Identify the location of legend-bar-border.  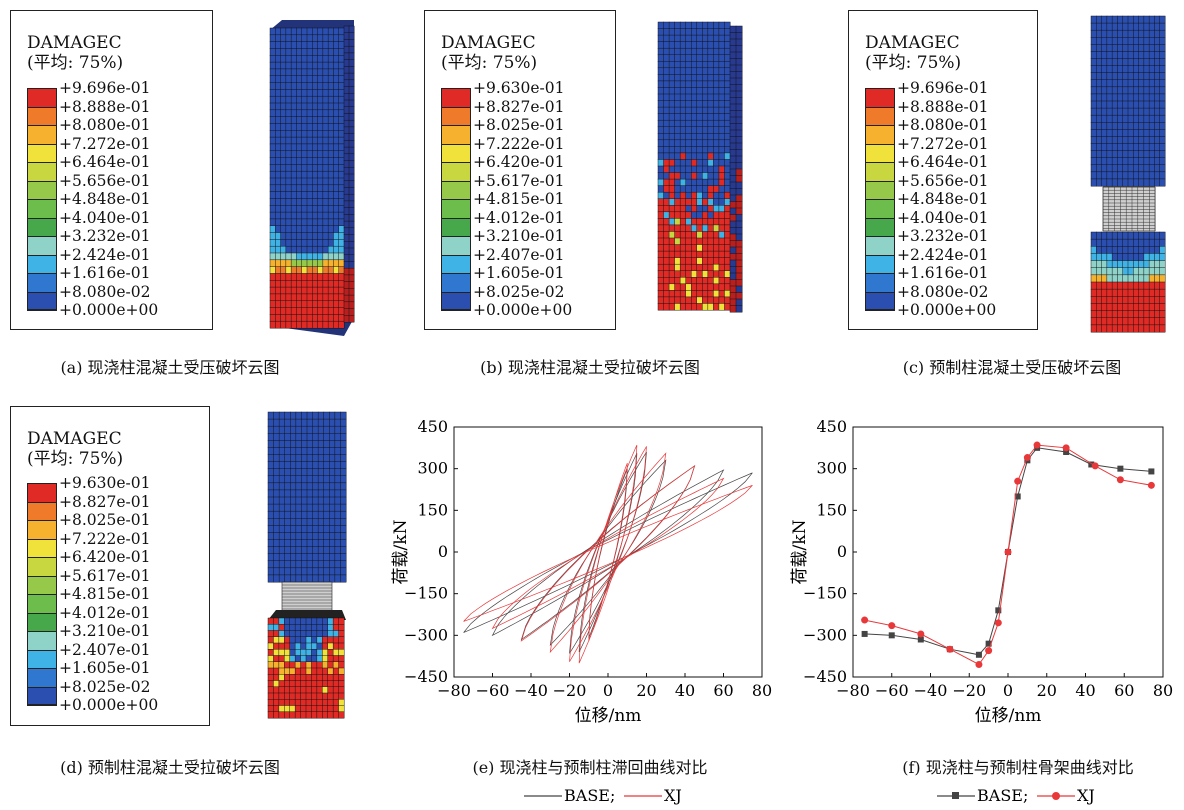
(456, 199).